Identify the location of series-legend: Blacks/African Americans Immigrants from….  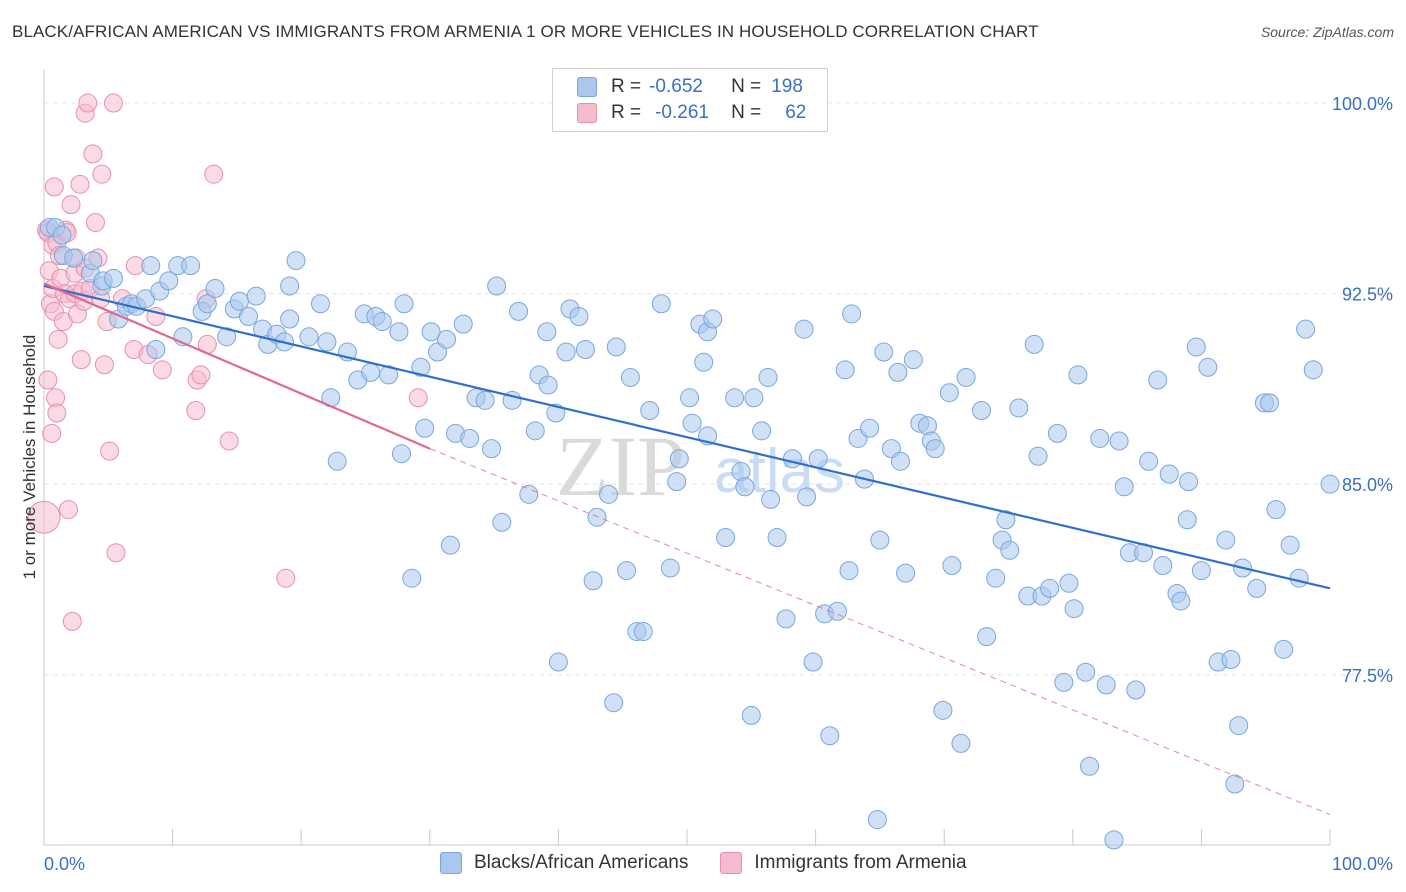
(719, 863).